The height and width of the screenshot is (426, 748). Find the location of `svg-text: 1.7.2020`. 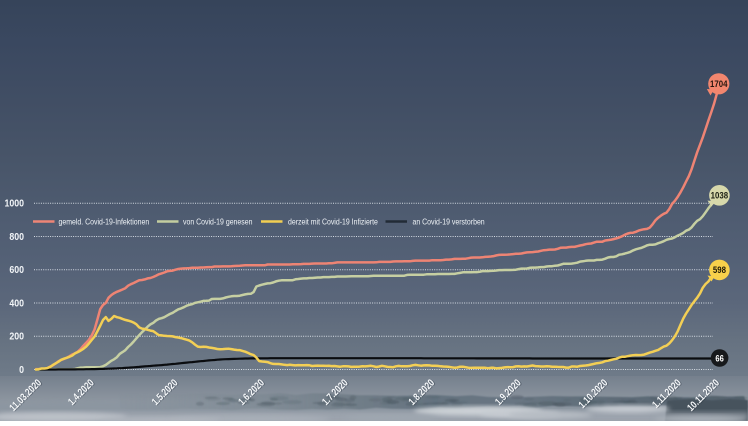

svg-text: 1.7.2020 is located at coordinates (335, 392).